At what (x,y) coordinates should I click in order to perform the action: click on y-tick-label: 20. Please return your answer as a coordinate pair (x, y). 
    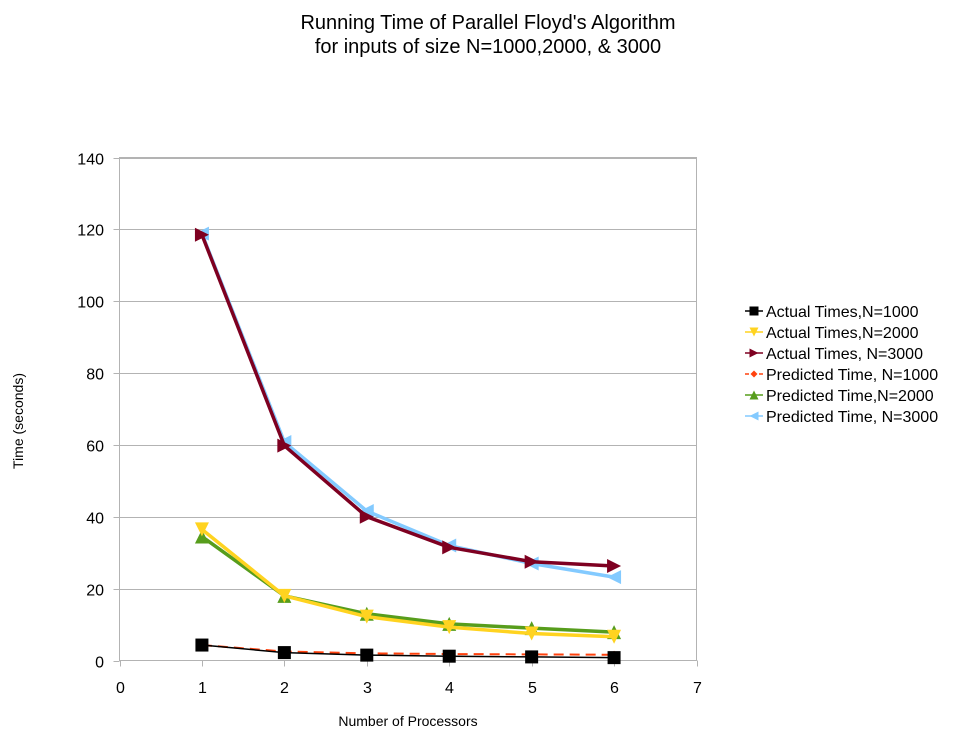
    Looking at the image, I should click on (95, 591).